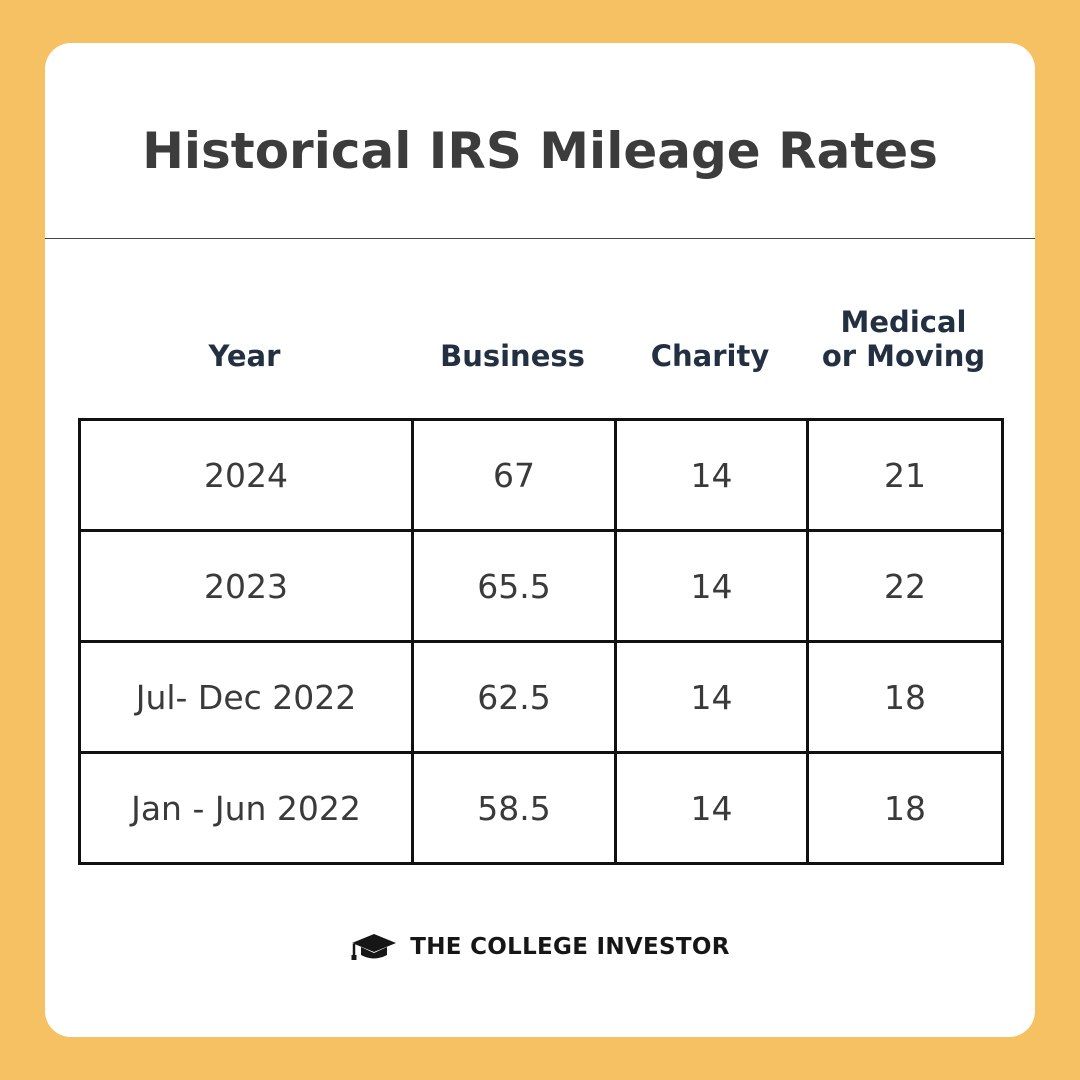  What do you see at coordinates (540, 151) in the screenshot?
I see `page-title: Historical IRS Mileage Rates` at bounding box center [540, 151].